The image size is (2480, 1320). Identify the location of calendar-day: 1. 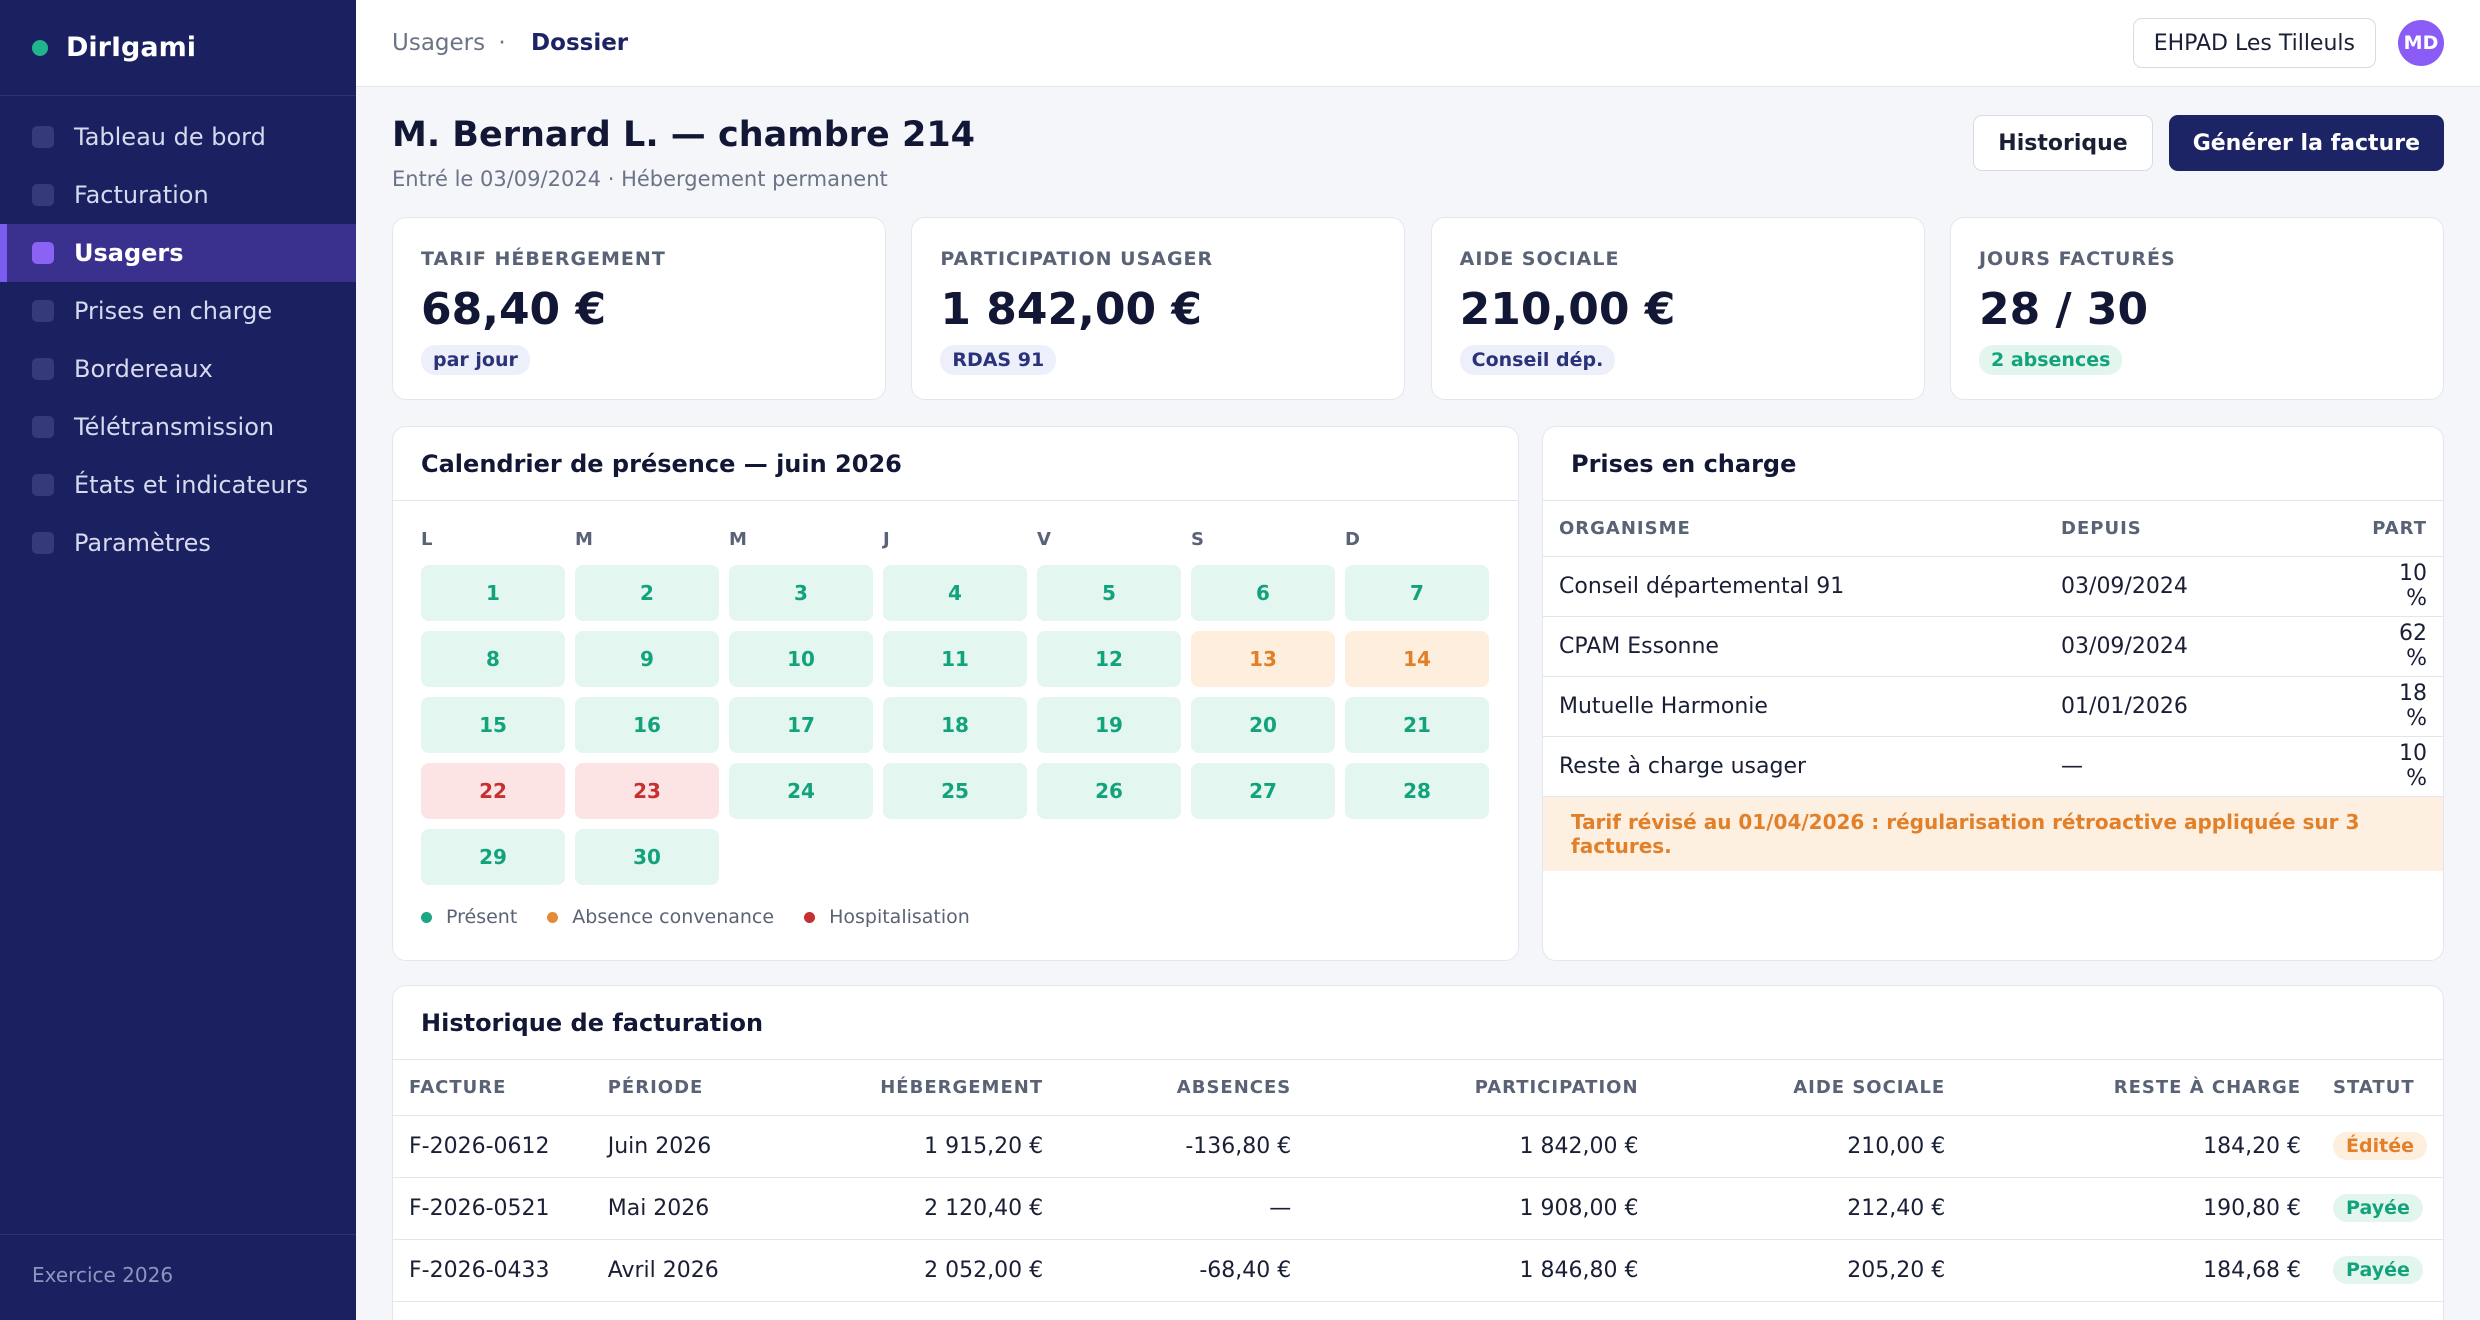
(493, 593).